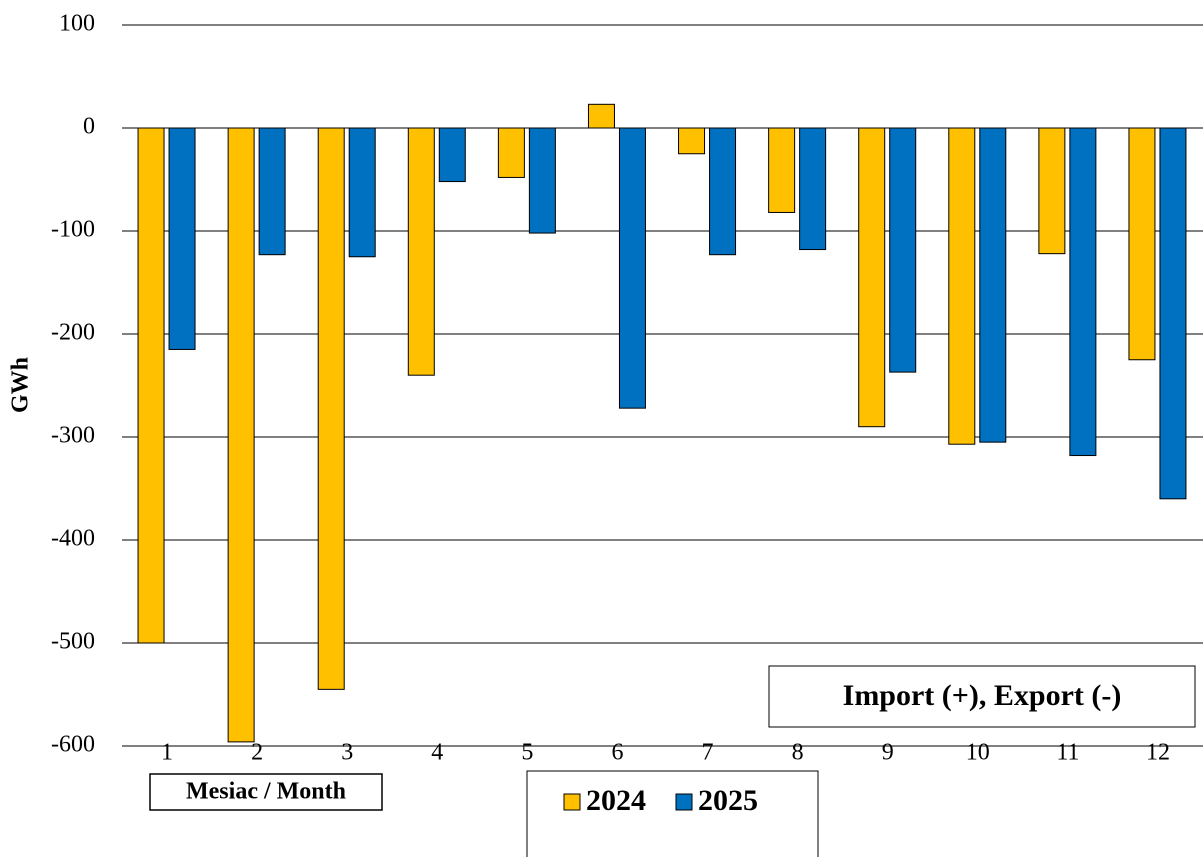 The height and width of the screenshot is (857, 1203). What do you see at coordinates (888, 753) in the screenshot?
I see `x-tick-label: 9` at bounding box center [888, 753].